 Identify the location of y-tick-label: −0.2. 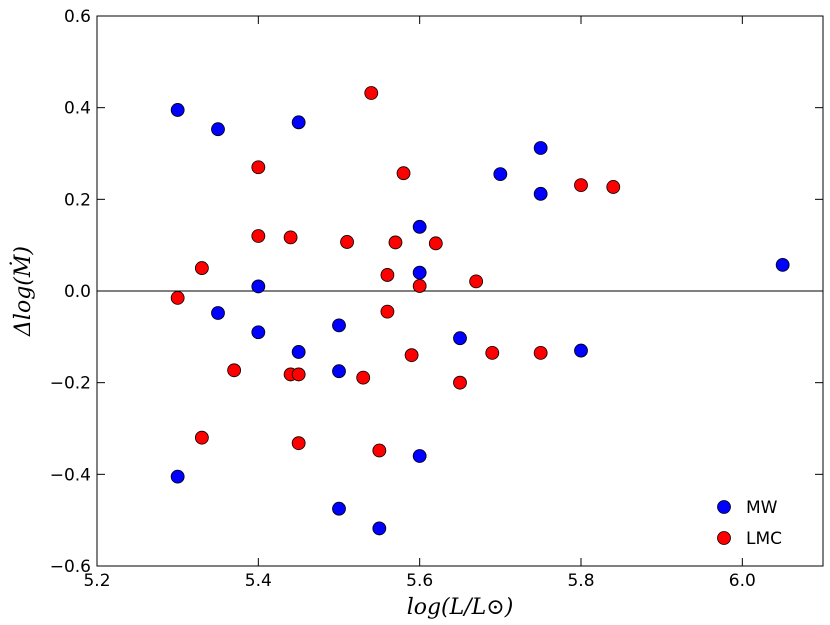
(70, 384).